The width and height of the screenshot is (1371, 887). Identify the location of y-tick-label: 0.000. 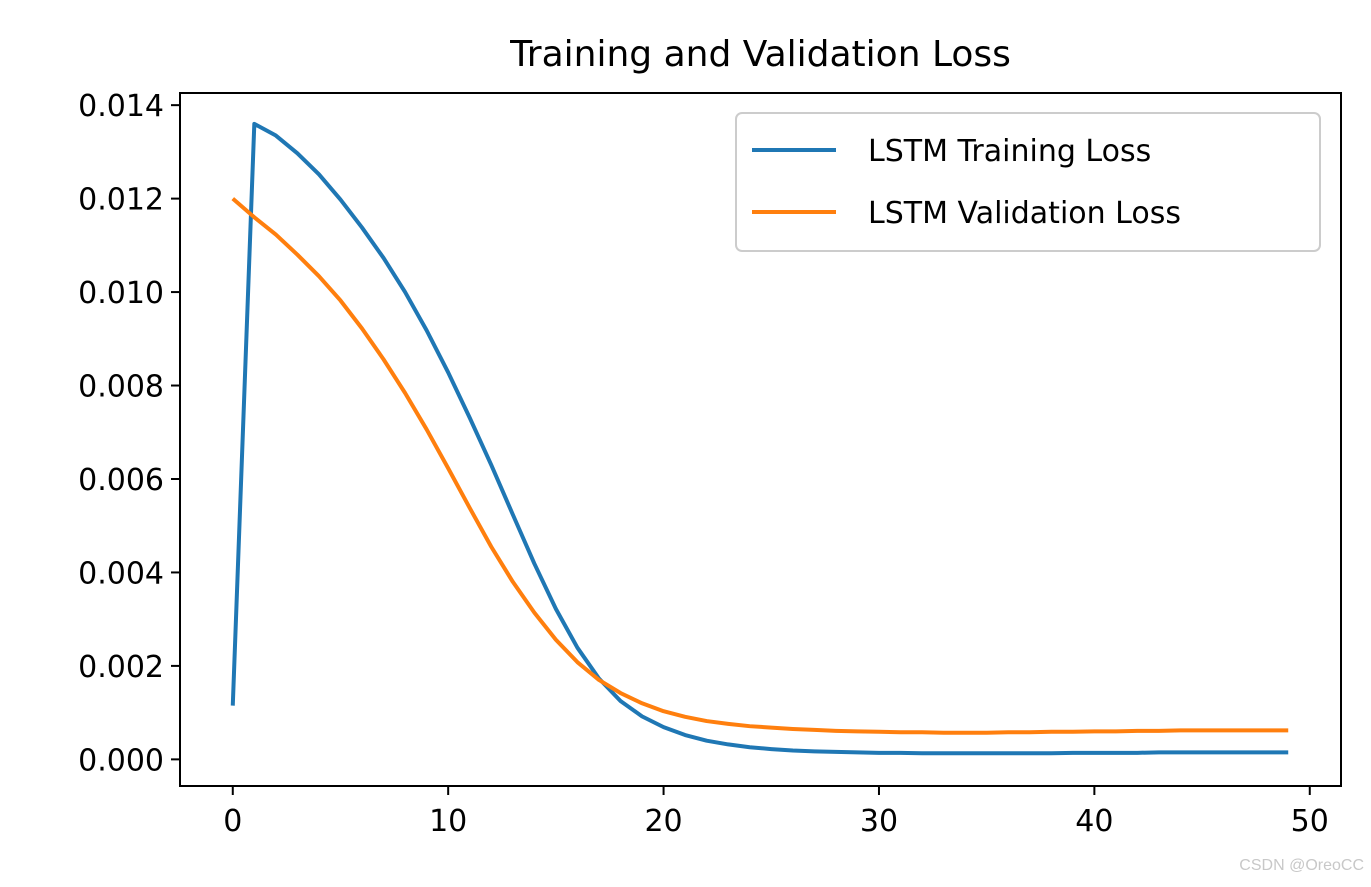
(121, 760).